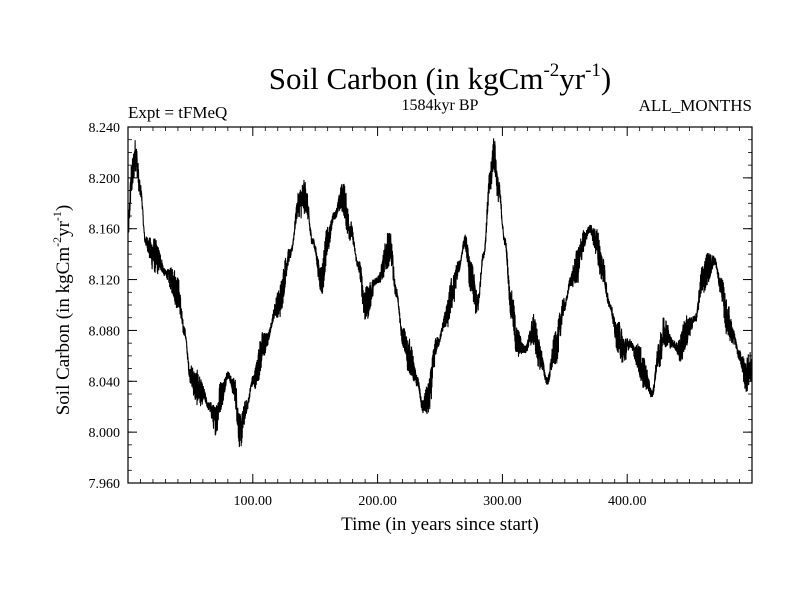 This screenshot has width=800, height=600. I want to click on y-tick-label: 8.080, so click(105, 331).